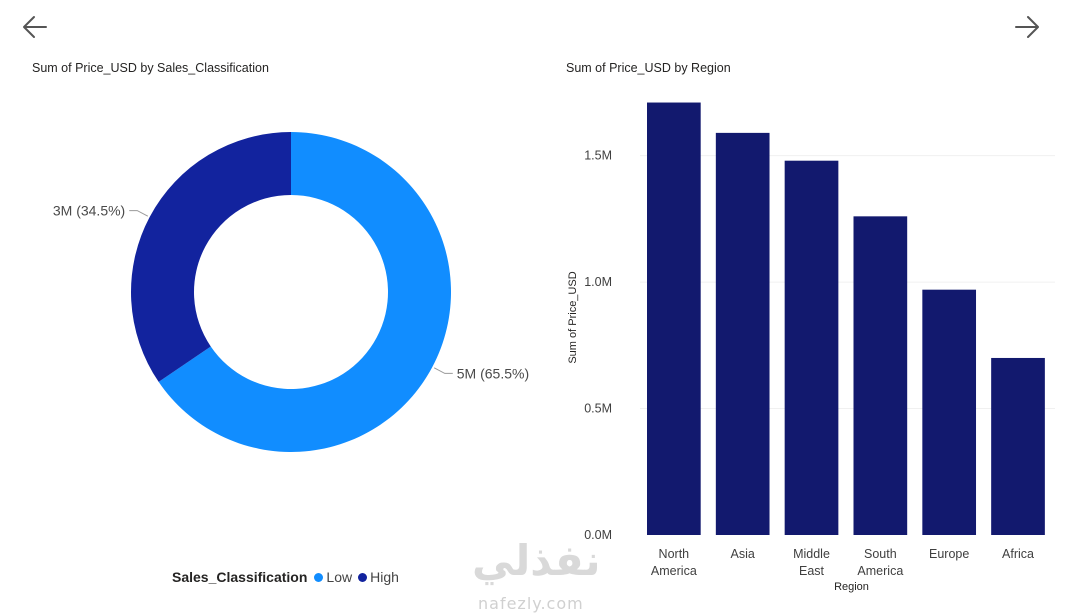 The width and height of the screenshot is (1080, 614). What do you see at coordinates (89, 211) in the screenshot?
I see `donut-data-label-high: 3M (34.5%)` at bounding box center [89, 211].